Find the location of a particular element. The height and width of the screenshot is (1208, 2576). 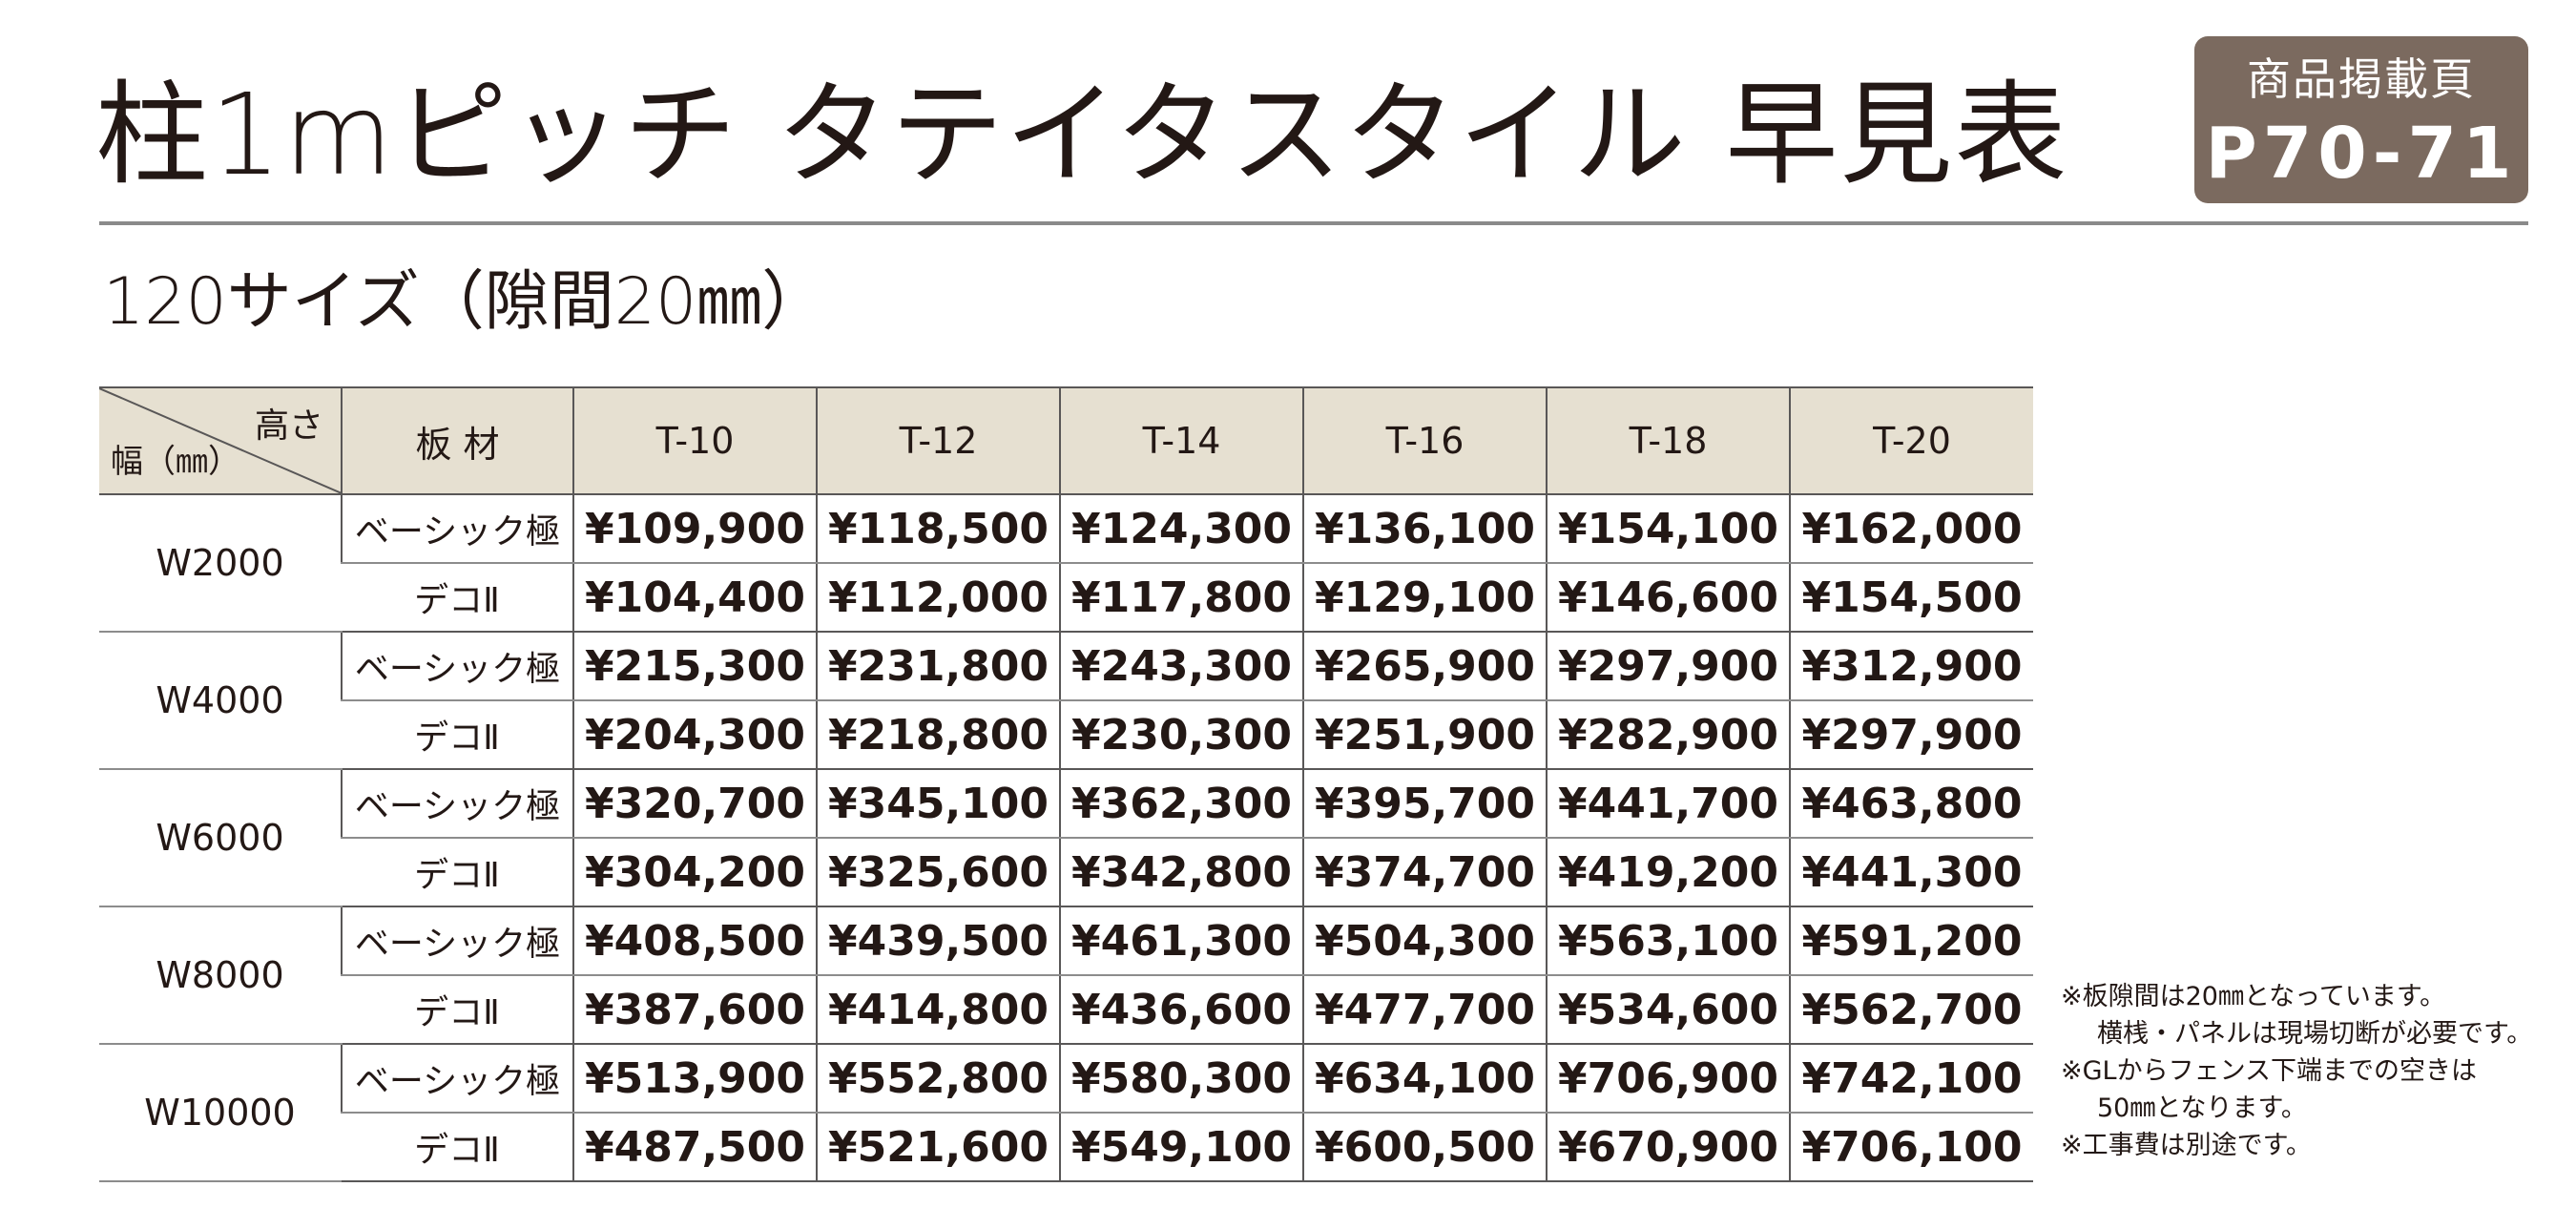

material-header: 板 材 is located at coordinates (457, 440).